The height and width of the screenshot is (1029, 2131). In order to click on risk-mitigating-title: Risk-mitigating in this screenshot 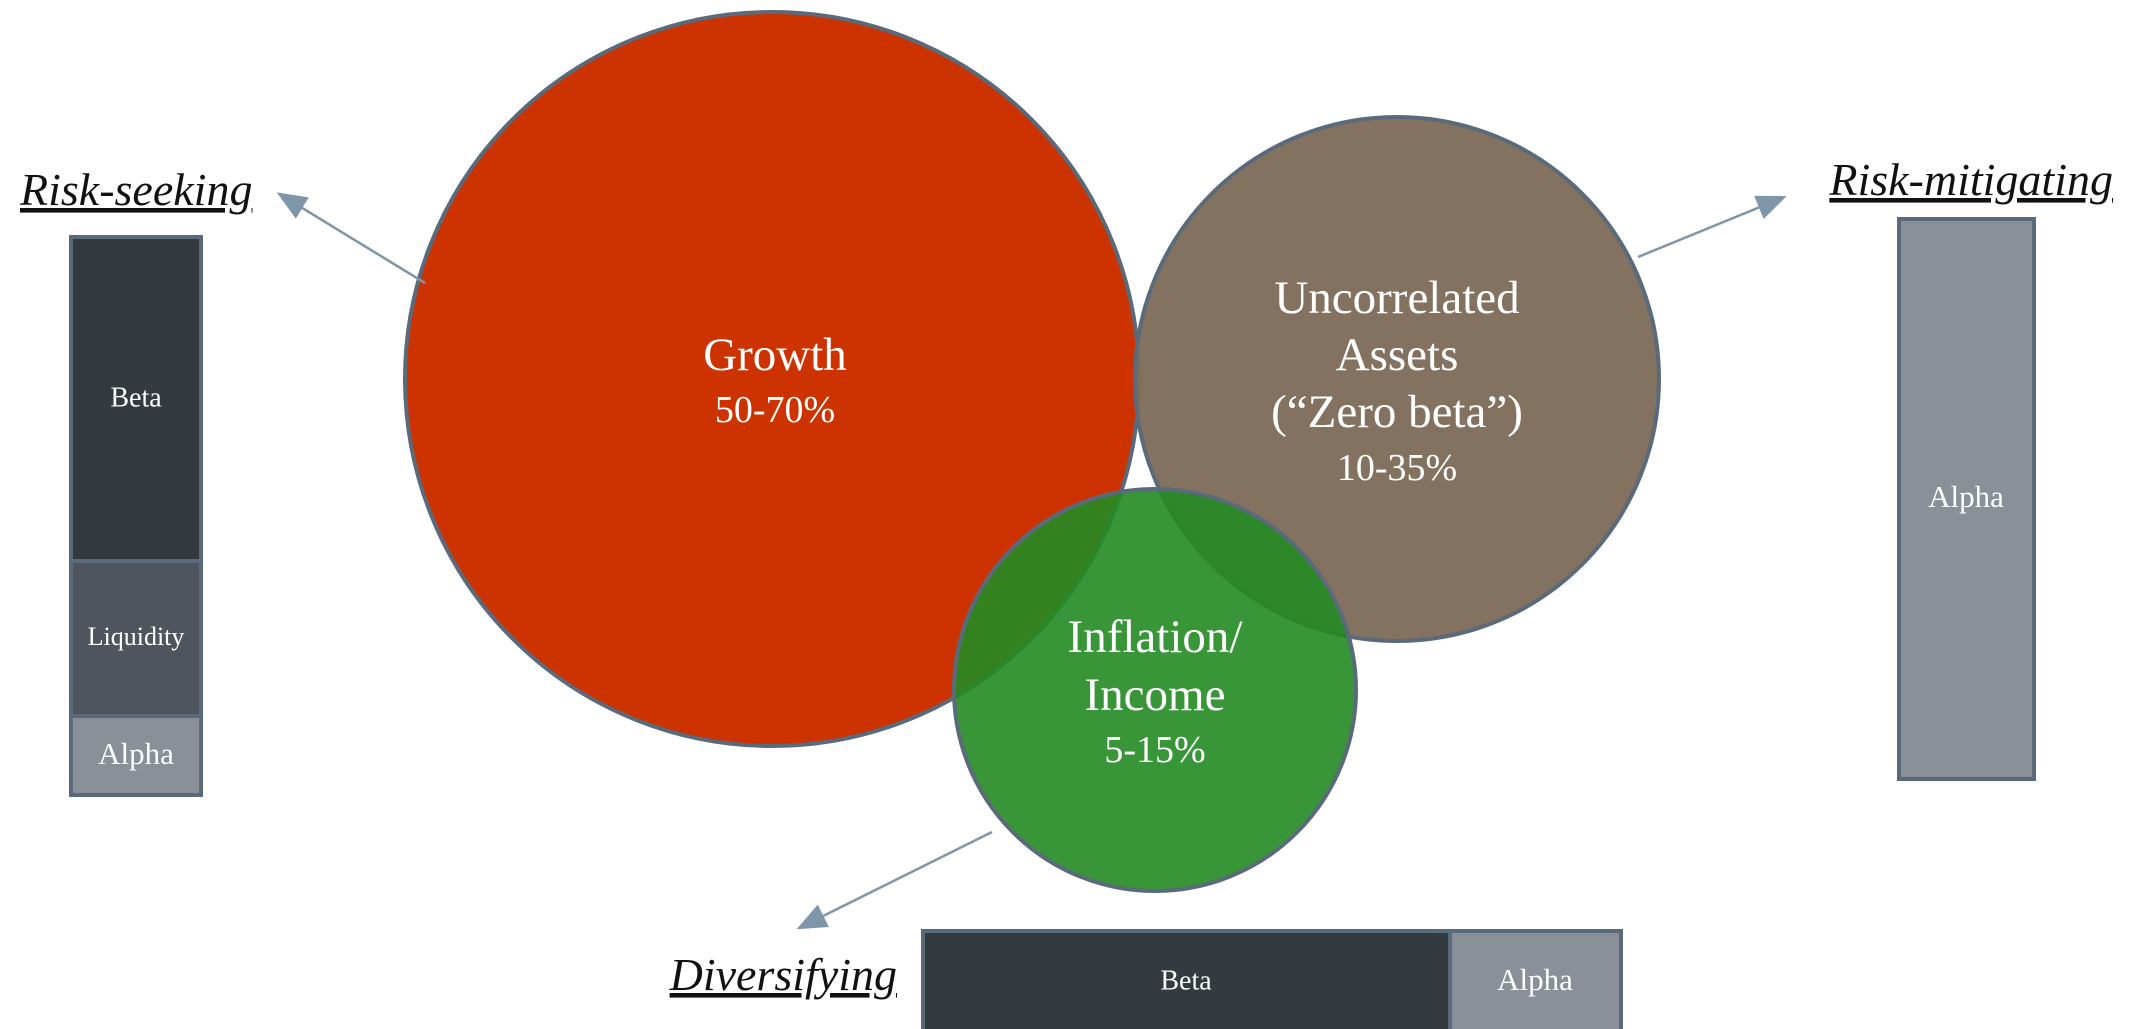, I will do `click(1970, 179)`.